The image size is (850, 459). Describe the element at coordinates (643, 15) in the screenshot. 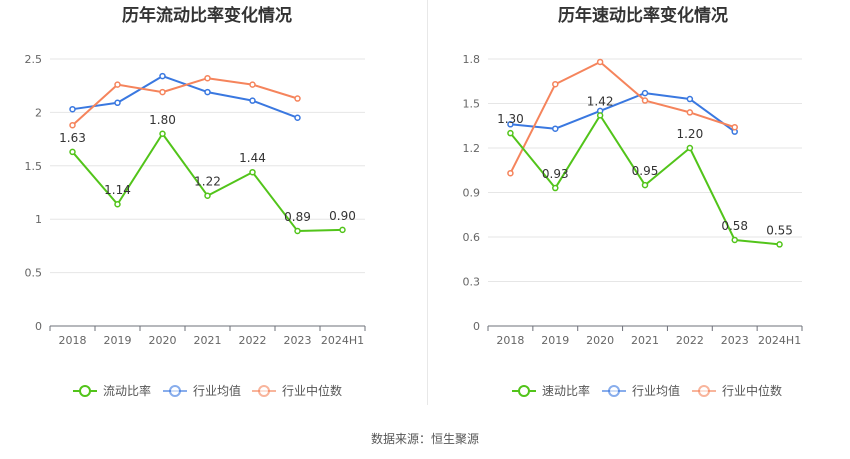

I see `chart-title: 历年速动比率变化情况` at that location.